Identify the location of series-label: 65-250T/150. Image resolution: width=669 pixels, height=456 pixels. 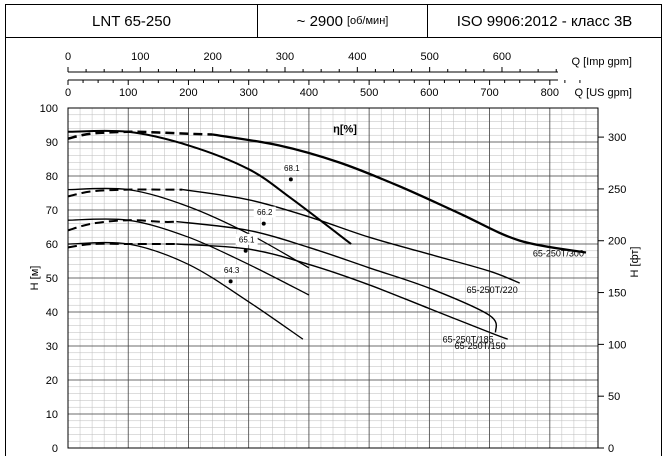
(480, 346).